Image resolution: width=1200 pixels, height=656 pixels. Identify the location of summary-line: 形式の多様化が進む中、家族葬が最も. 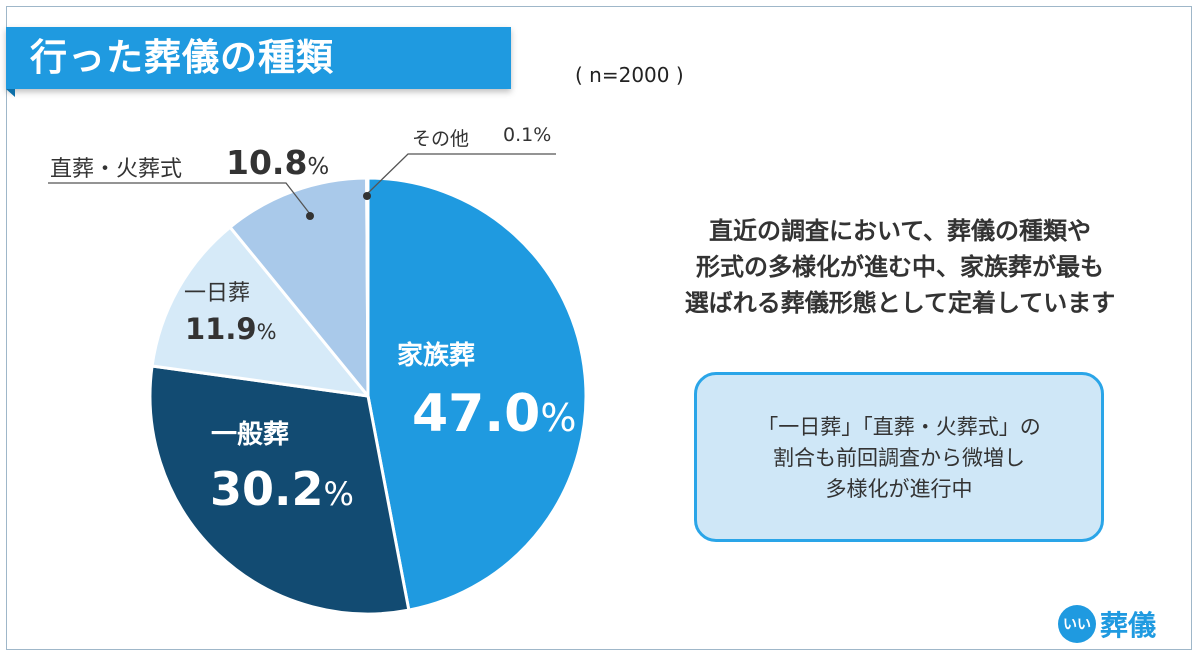
(900, 267).